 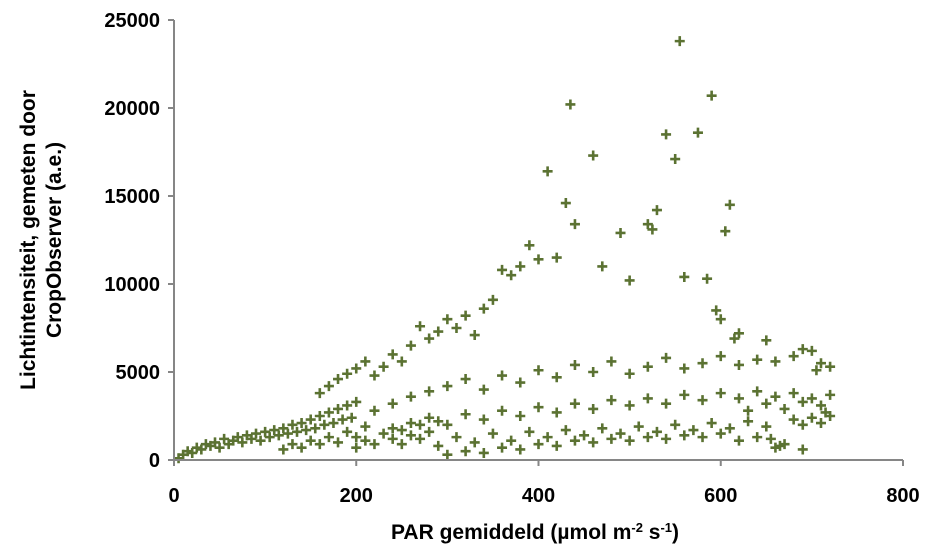 I want to click on y-axis-title-line1: Lichtintensiteit, gemeten door, so click(x=28, y=240).